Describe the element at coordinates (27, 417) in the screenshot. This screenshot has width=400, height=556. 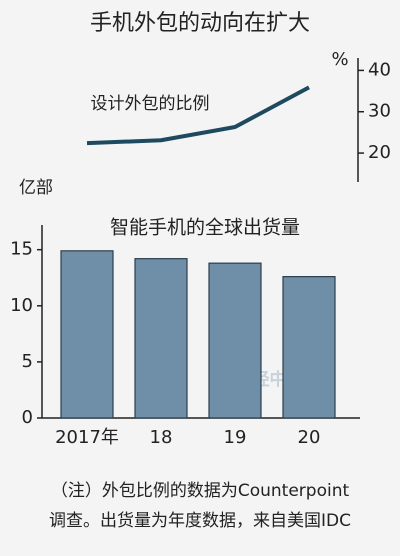
I see `y-tick-label: 0` at that location.